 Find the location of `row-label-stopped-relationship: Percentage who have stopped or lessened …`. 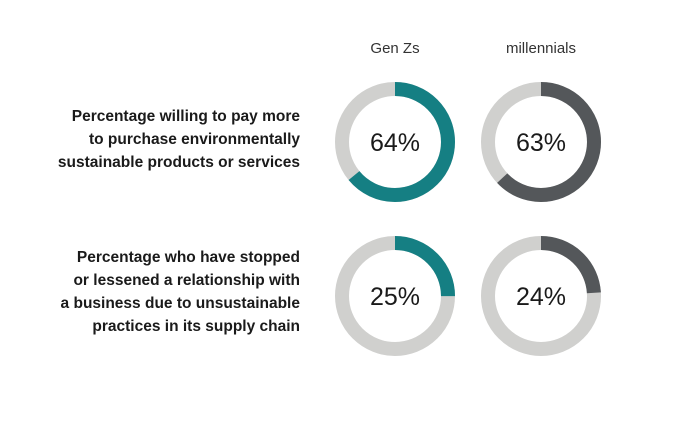

row-label-stopped-relationship: Percentage who have stopped or lessened … is located at coordinates (150, 292).